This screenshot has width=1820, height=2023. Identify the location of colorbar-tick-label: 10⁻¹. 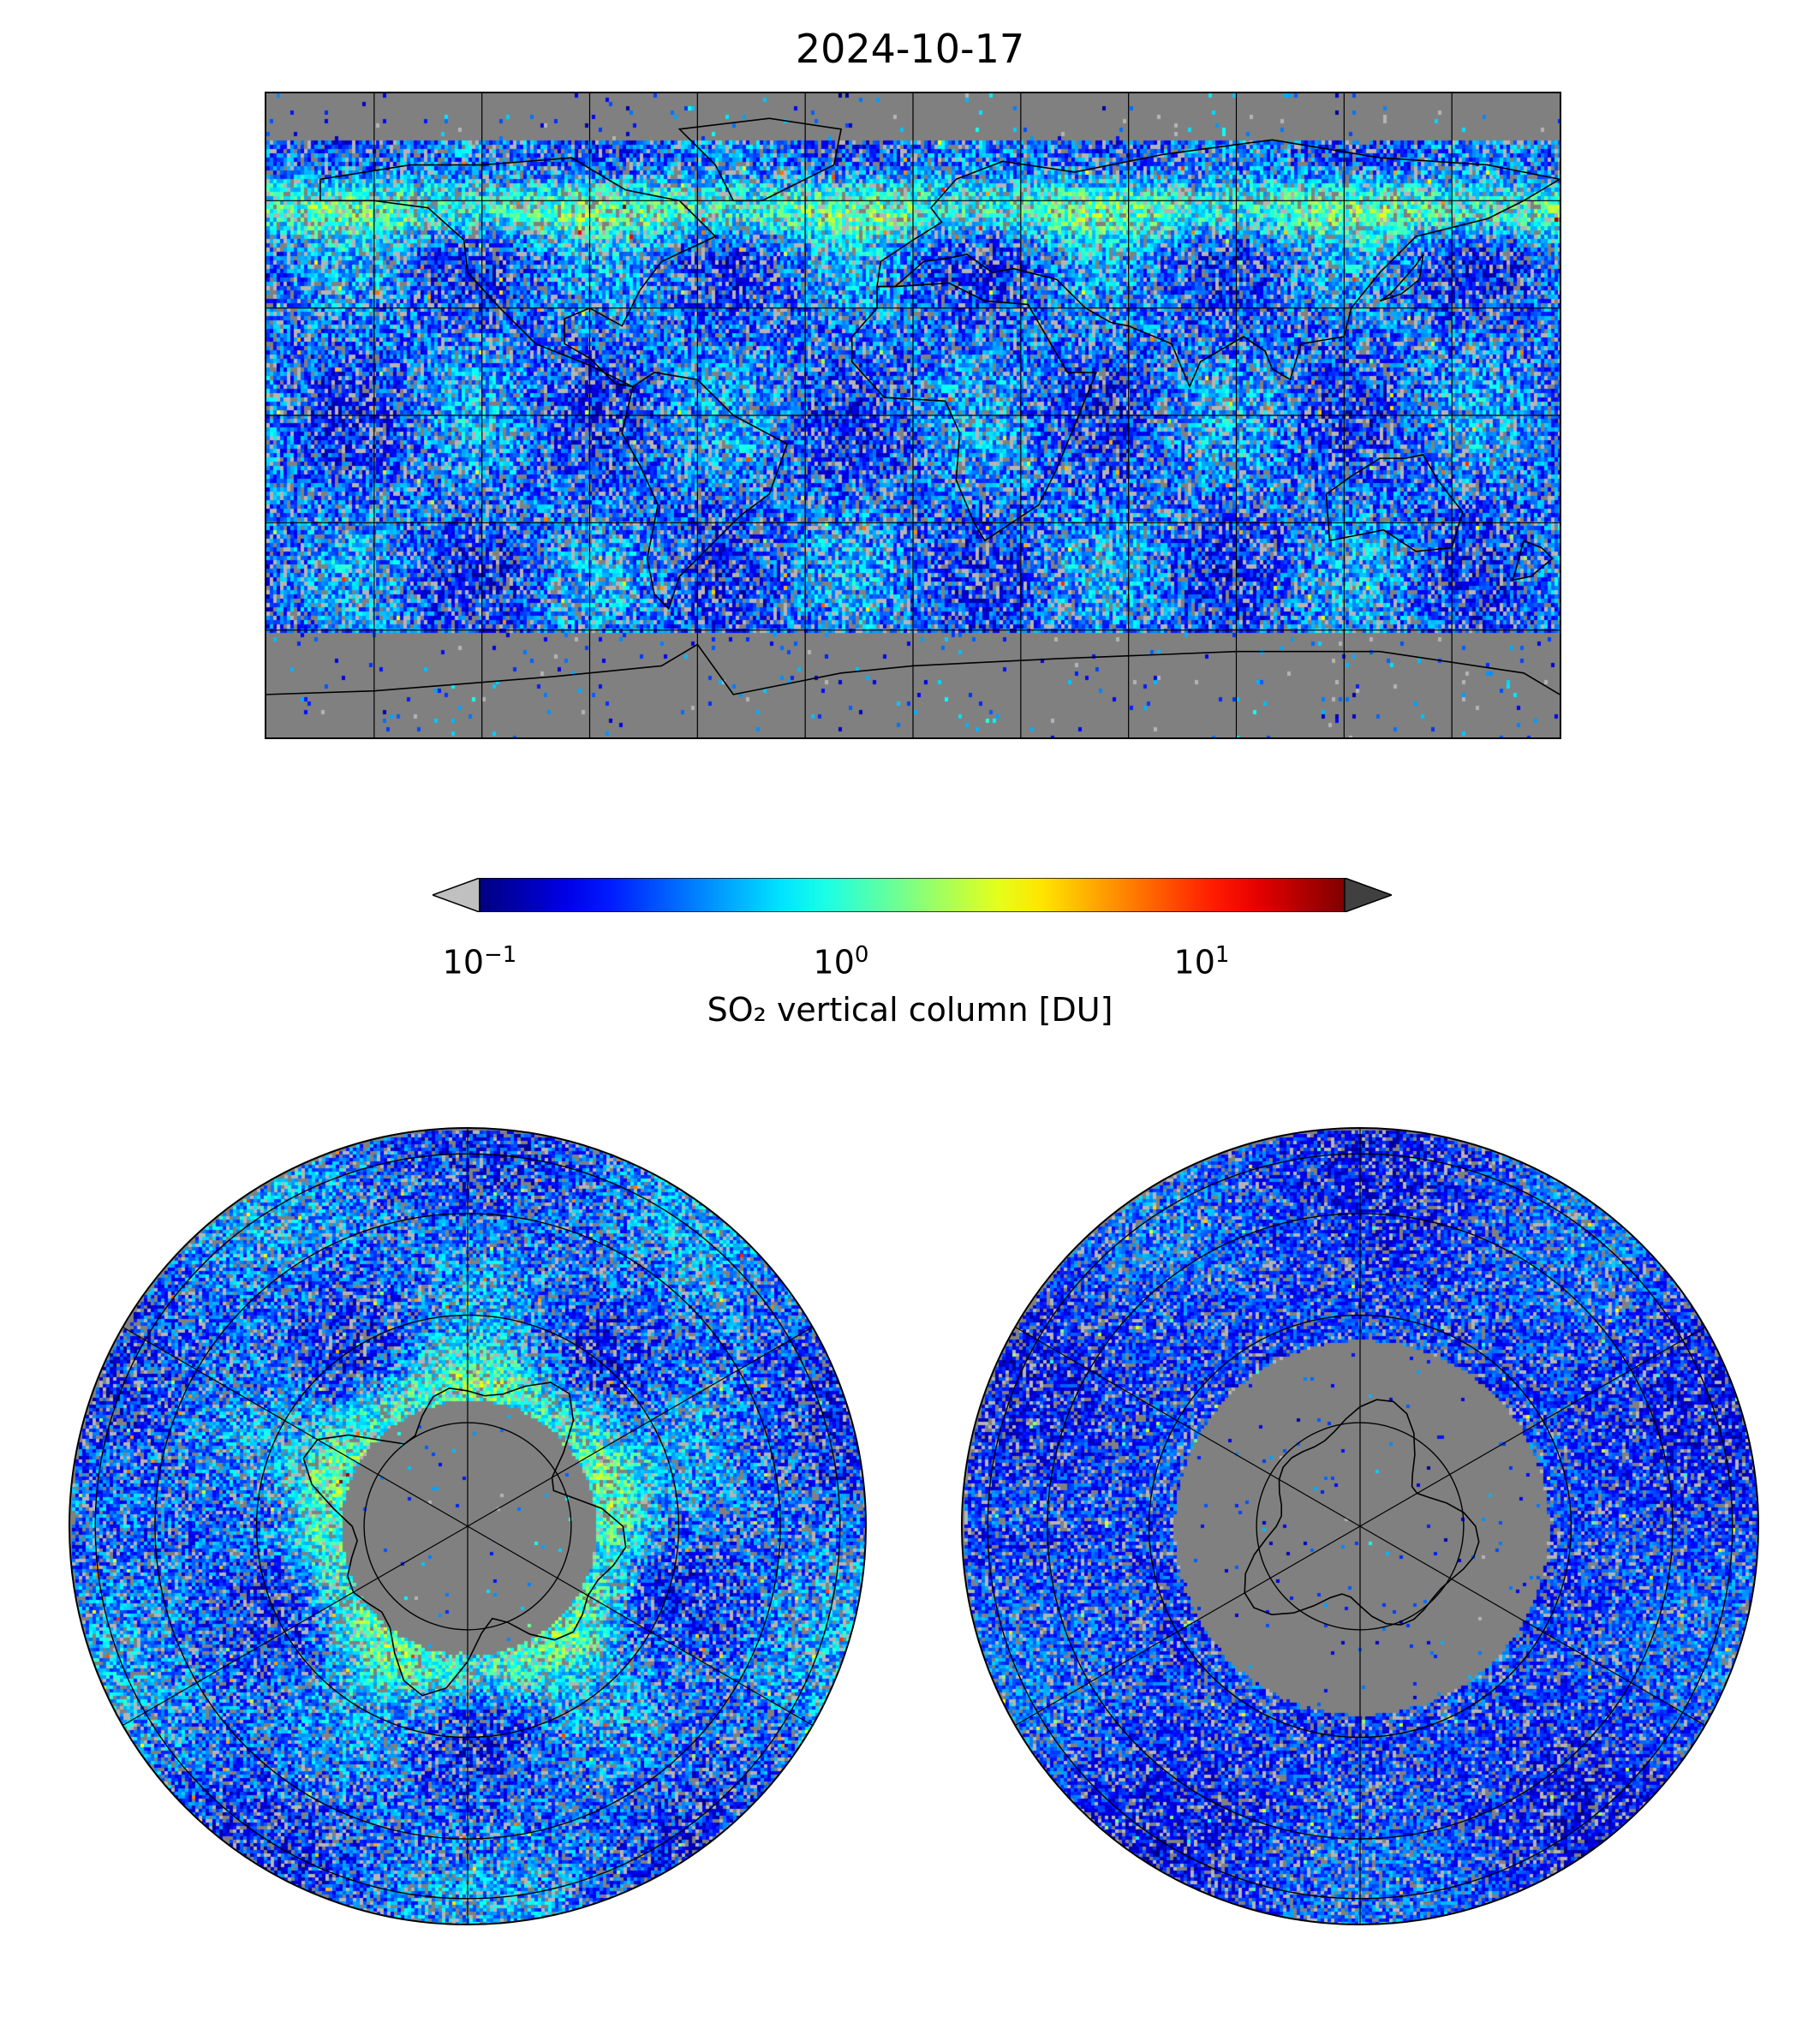
(480, 962).